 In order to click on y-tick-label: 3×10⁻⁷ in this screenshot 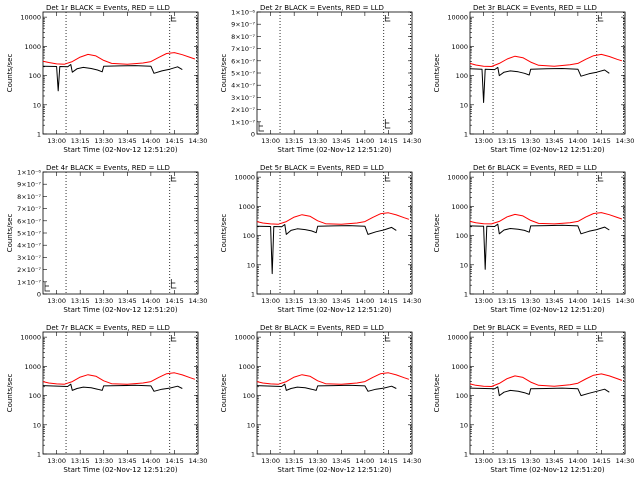, I will do `click(29, 258)`.